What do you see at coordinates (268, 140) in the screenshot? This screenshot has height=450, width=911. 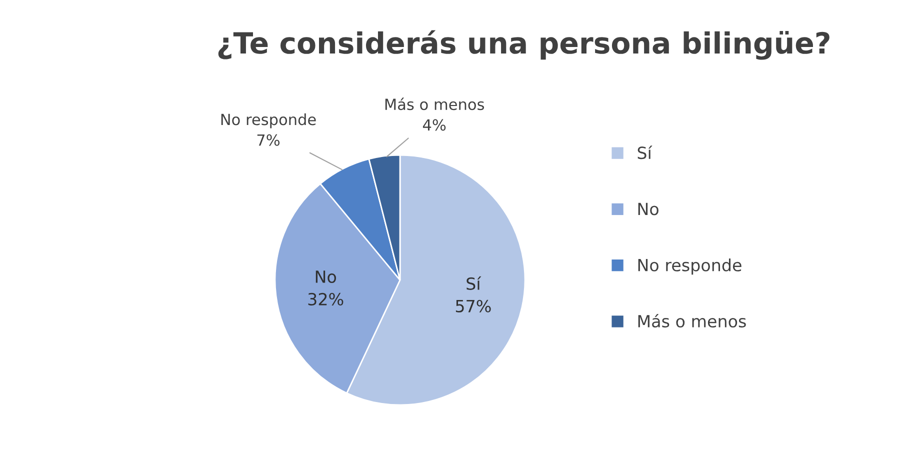 I see `data-label: 7%` at bounding box center [268, 140].